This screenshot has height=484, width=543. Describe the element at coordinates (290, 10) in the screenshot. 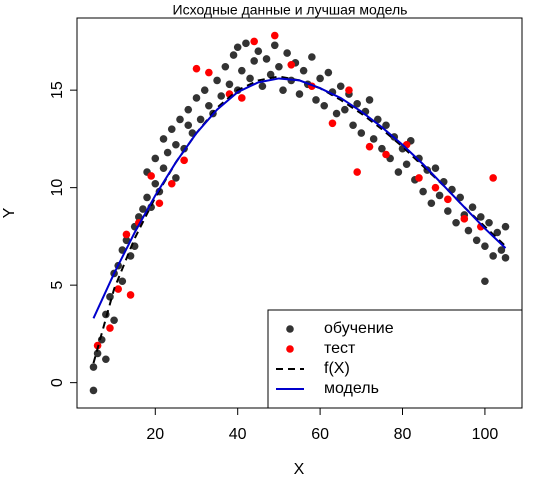

I see `chart-title: Исходные данные и лучшая модель` at that location.